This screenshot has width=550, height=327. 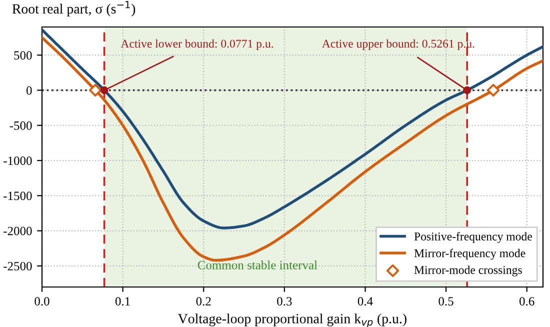 I want to click on y-tick-label: 0, so click(x=29, y=90).